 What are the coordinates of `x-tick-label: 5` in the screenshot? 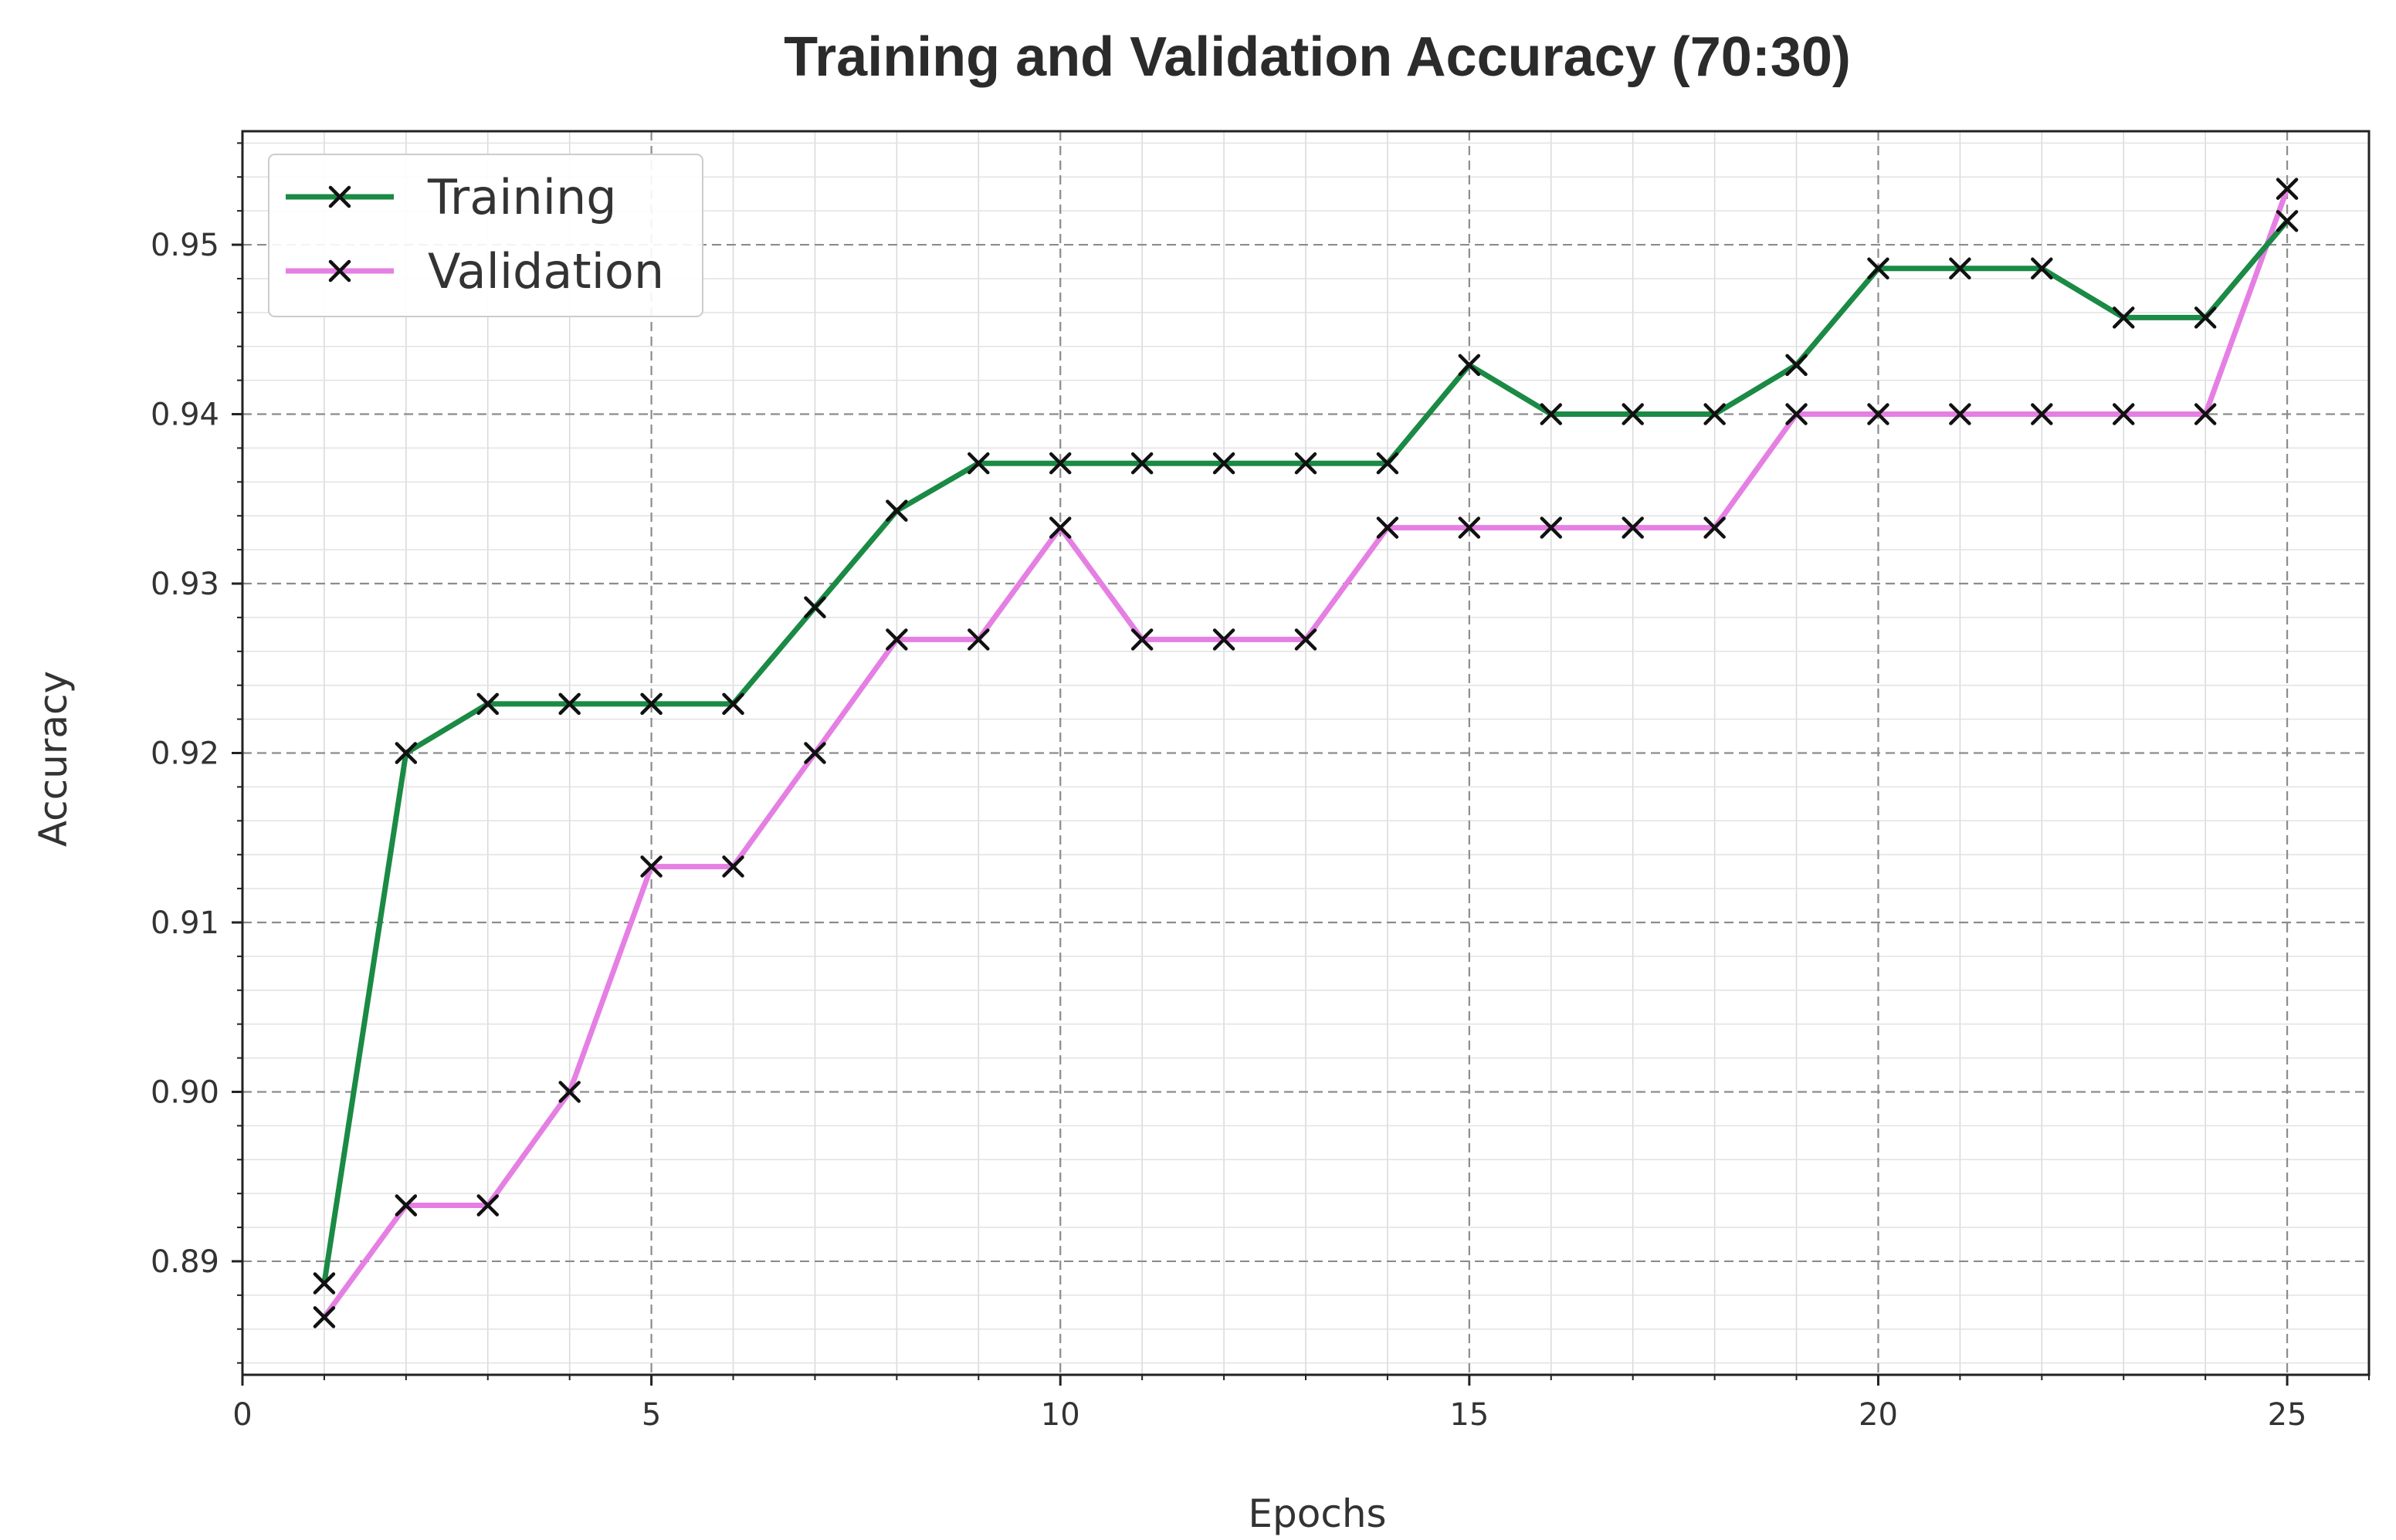 It's located at (651, 1415).